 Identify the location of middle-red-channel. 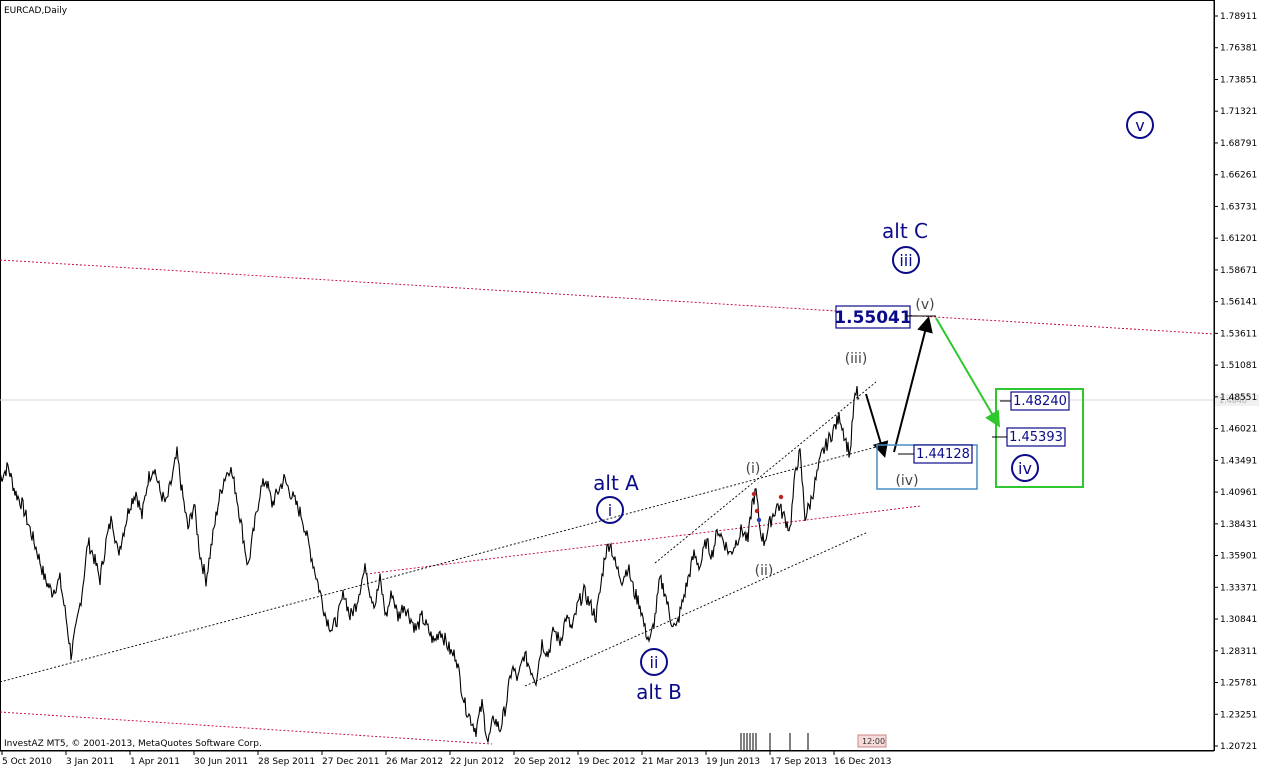
(643, 540).